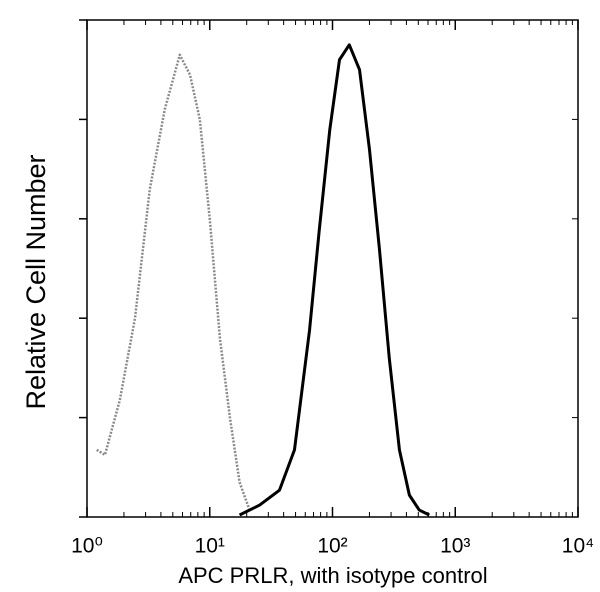  Describe the element at coordinates (36, 281) in the screenshot. I see `y-axis-label: Relative Cell Number` at that location.